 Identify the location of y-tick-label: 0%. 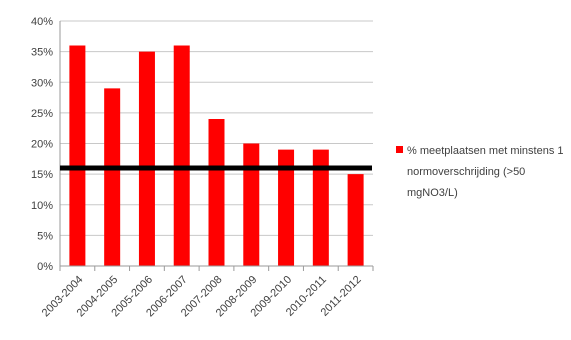
(45, 267).